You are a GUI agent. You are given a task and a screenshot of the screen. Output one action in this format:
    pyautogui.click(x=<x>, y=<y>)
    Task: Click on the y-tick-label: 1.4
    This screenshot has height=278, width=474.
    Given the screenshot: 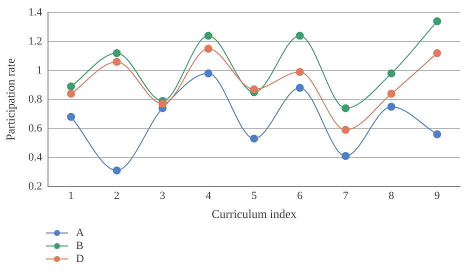 What is the action you would take?
    pyautogui.click(x=35, y=12)
    